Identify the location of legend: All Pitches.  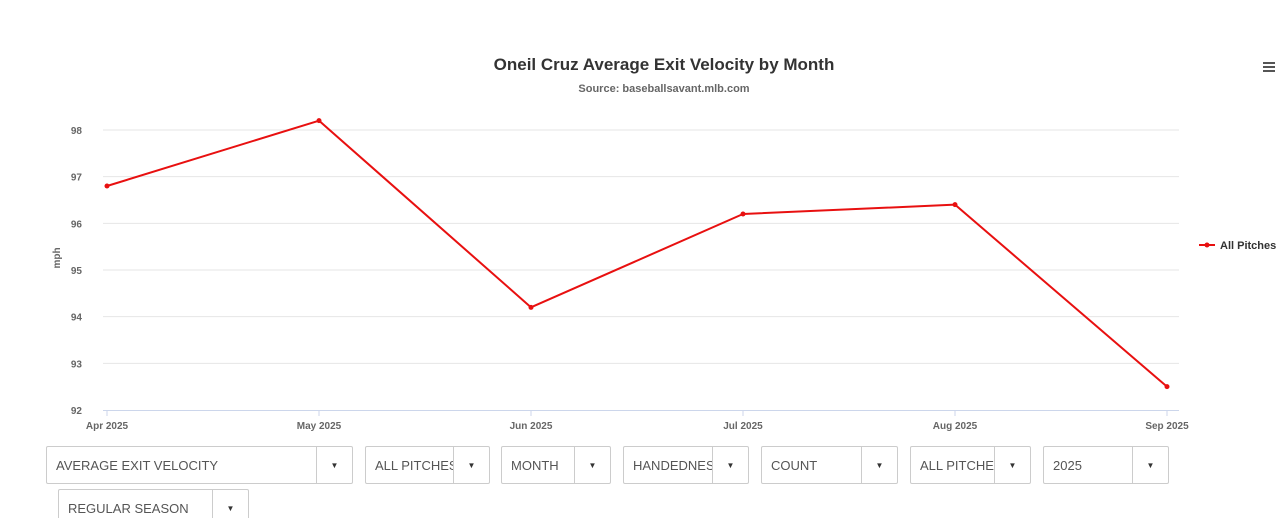
(1237, 246).